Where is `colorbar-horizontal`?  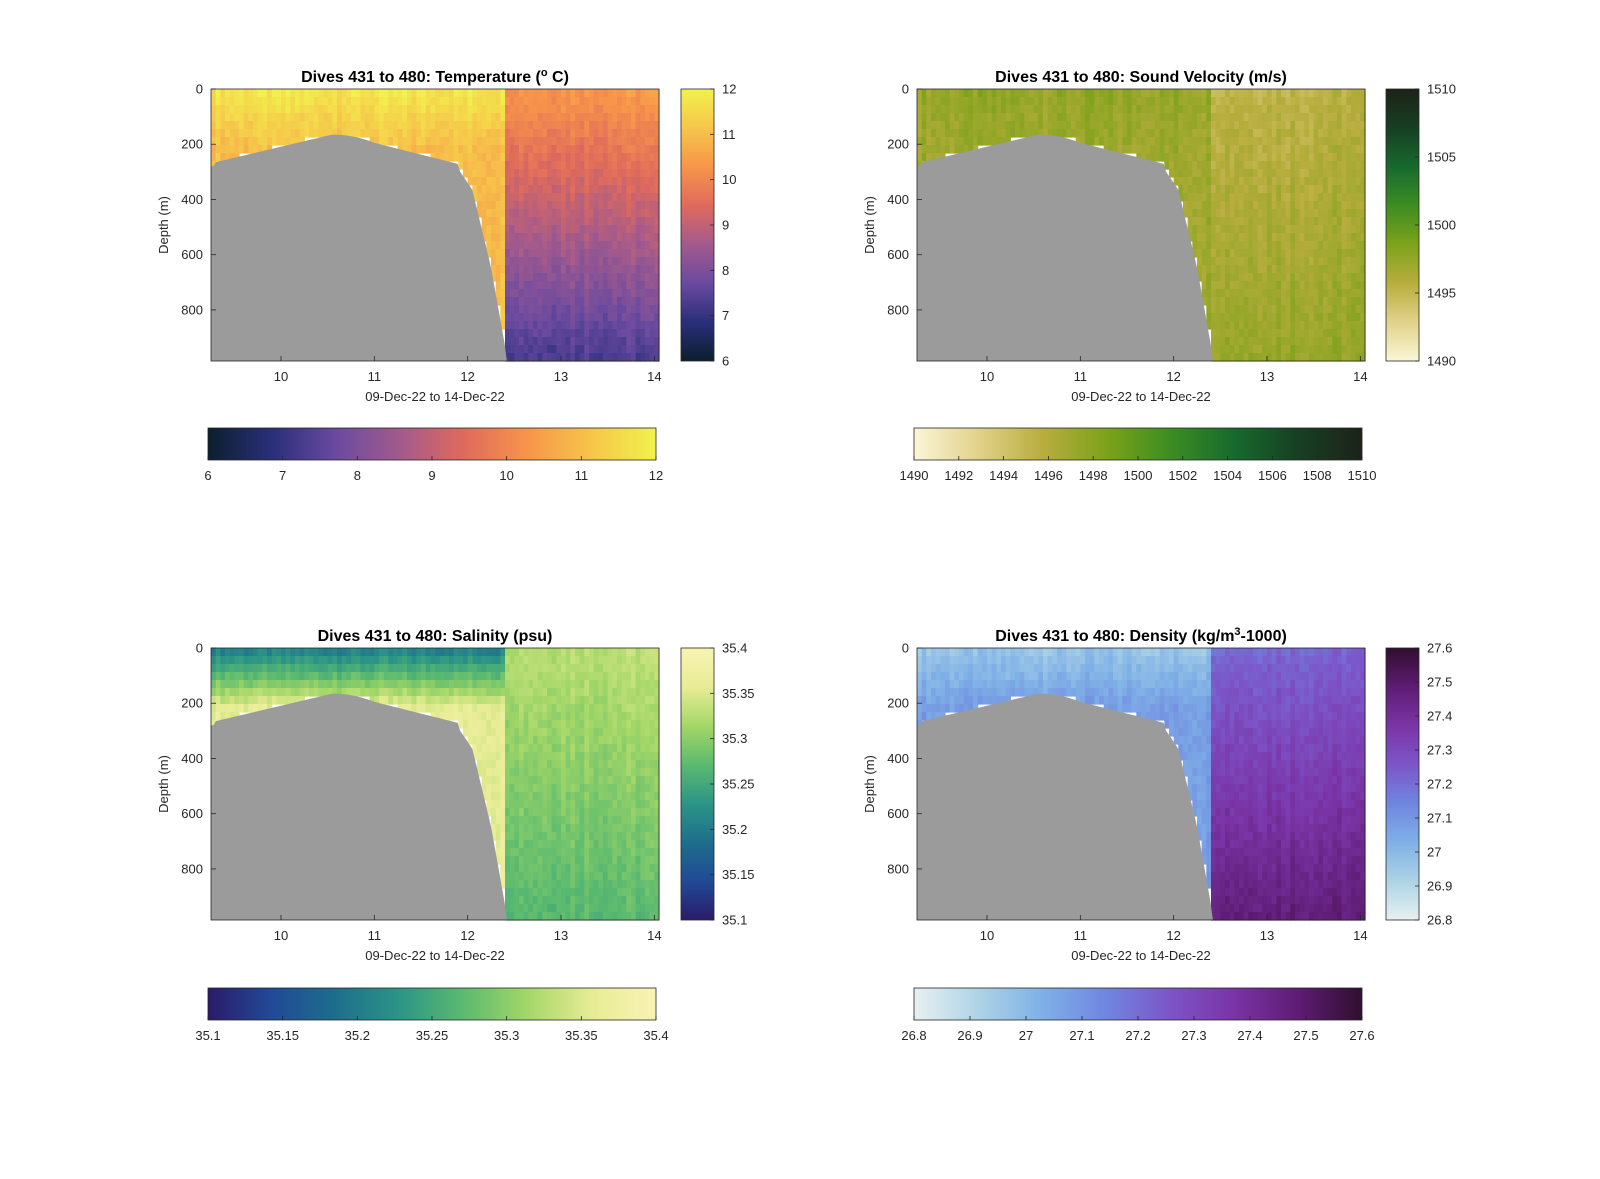 colorbar-horizontal is located at coordinates (432, 444).